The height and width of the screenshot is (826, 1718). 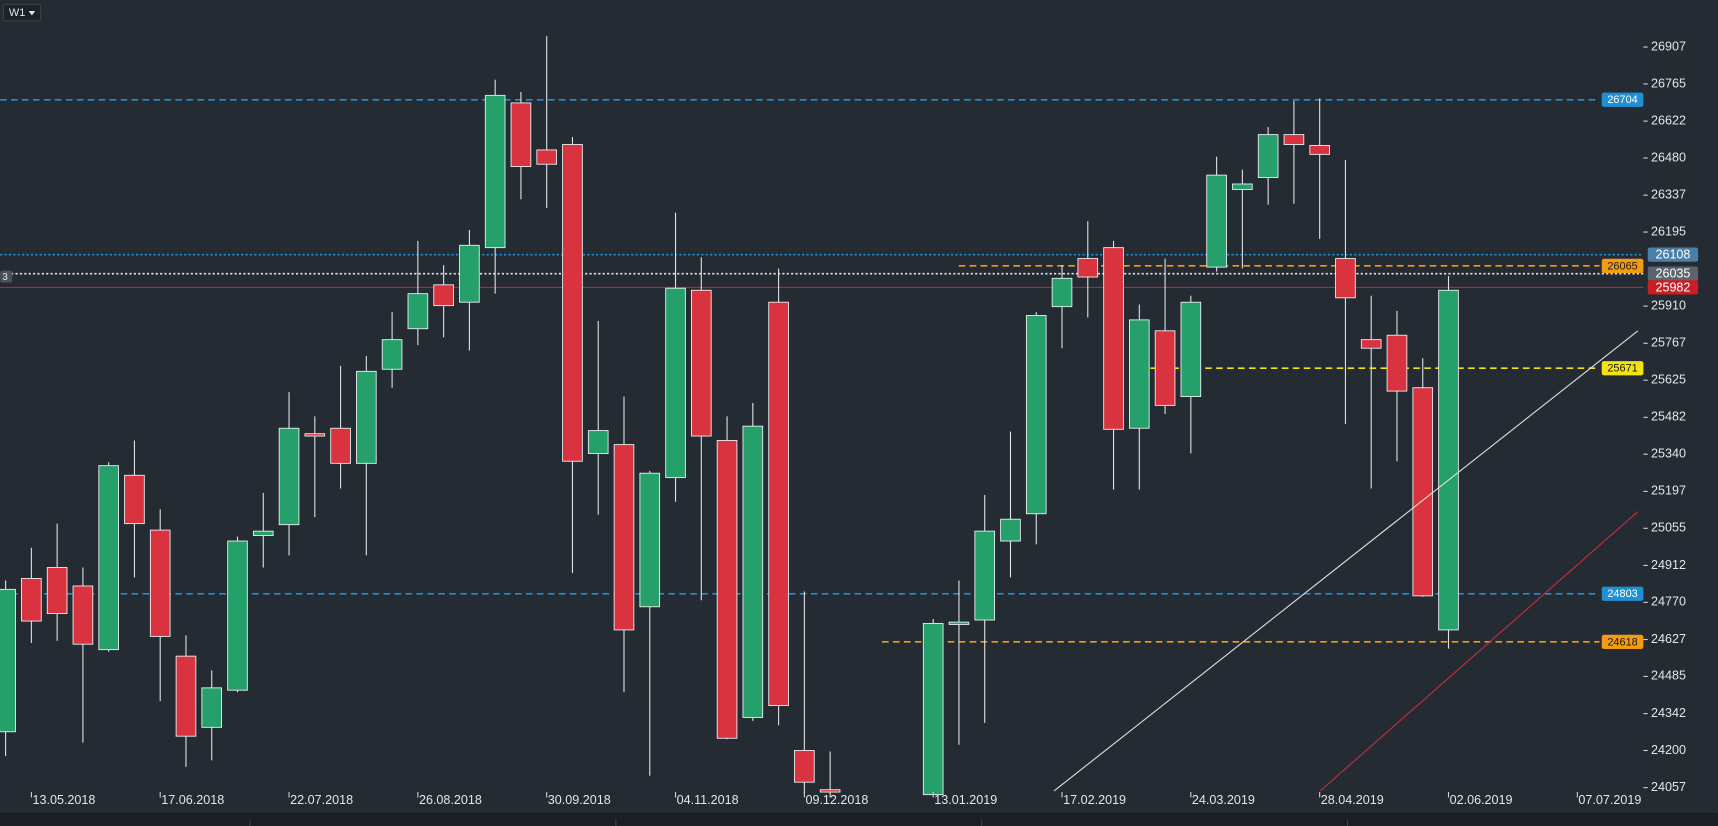 What do you see at coordinates (859, 819) in the screenshot?
I see `bottom-bar` at bounding box center [859, 819].